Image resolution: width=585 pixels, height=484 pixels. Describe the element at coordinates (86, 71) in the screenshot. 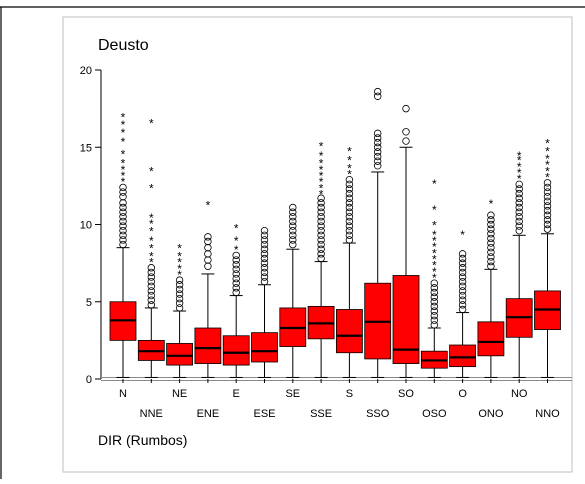

I see `y-tick-label-20: 20` at that location.